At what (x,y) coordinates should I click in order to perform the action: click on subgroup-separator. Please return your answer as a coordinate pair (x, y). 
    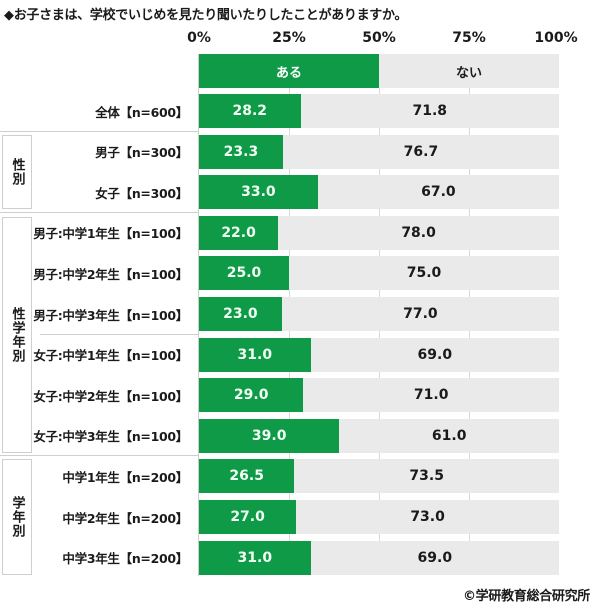
    Looking at the image, I should click on (119, 334).